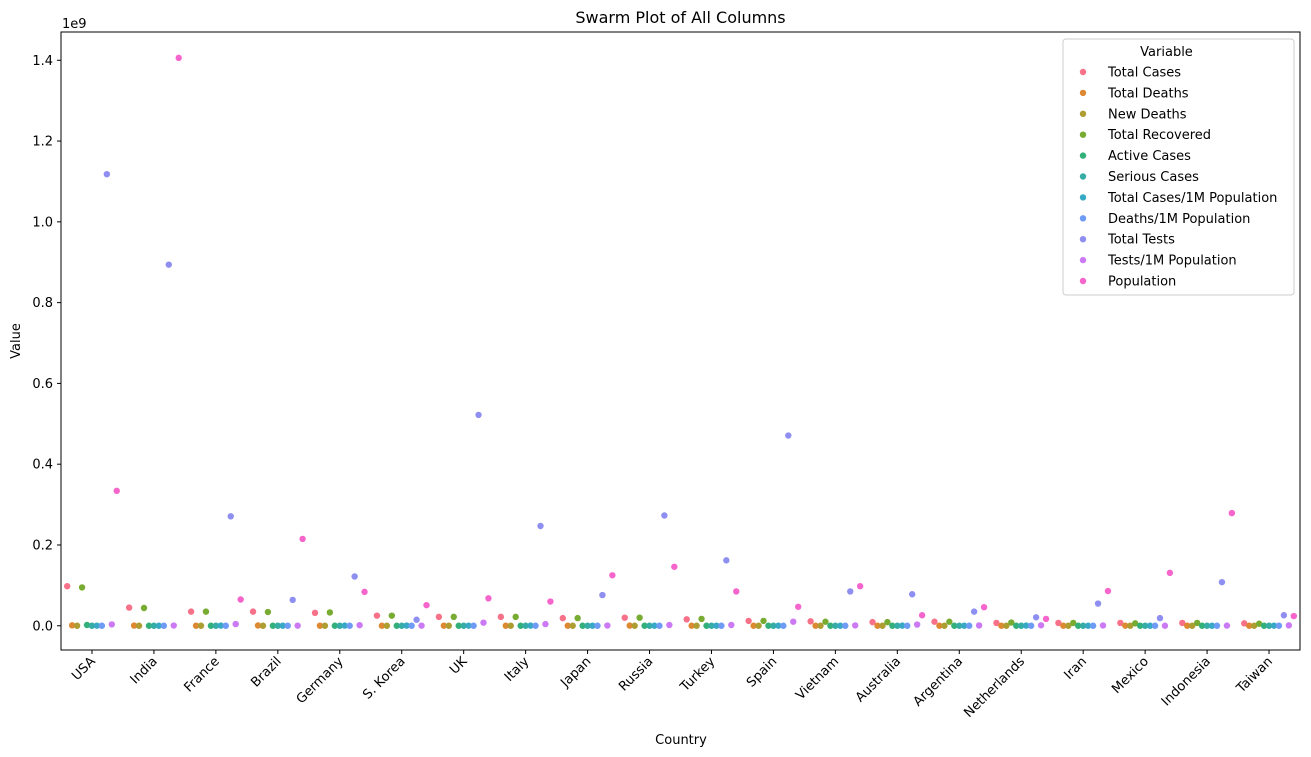 Image resolution: width=1311 pixels, height=757 pixels. Describe the element at coordinates (154, 625) in the screenshot. I see `point-serious-cases-india` at that location.